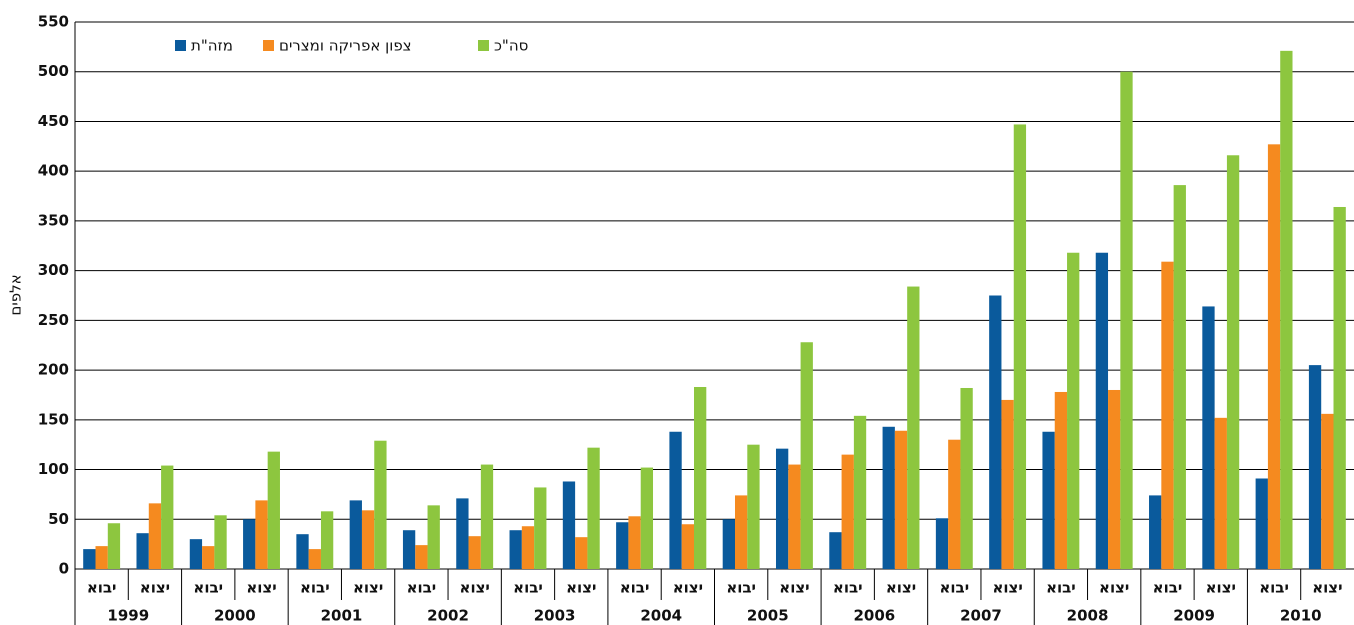 The width and height of the screenshot is (1354, 625). Describe the element at coordinates (128, 616) in the screenshot. I see `group-label: 1999` at that location.